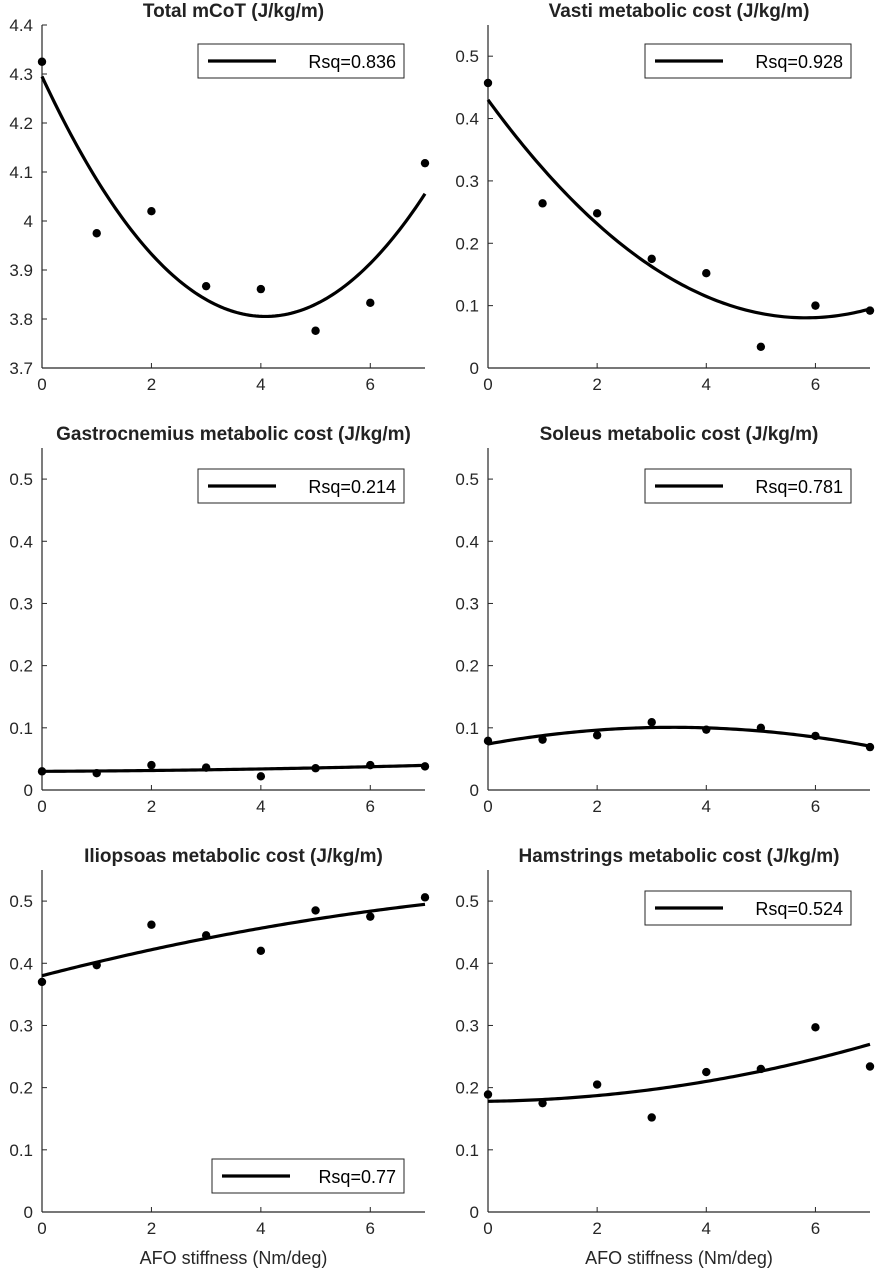  What do you see at coordinates (748, 486) in the screenshot?
I see `legend: Rsq=0.781` at bounding box center [748, 486].